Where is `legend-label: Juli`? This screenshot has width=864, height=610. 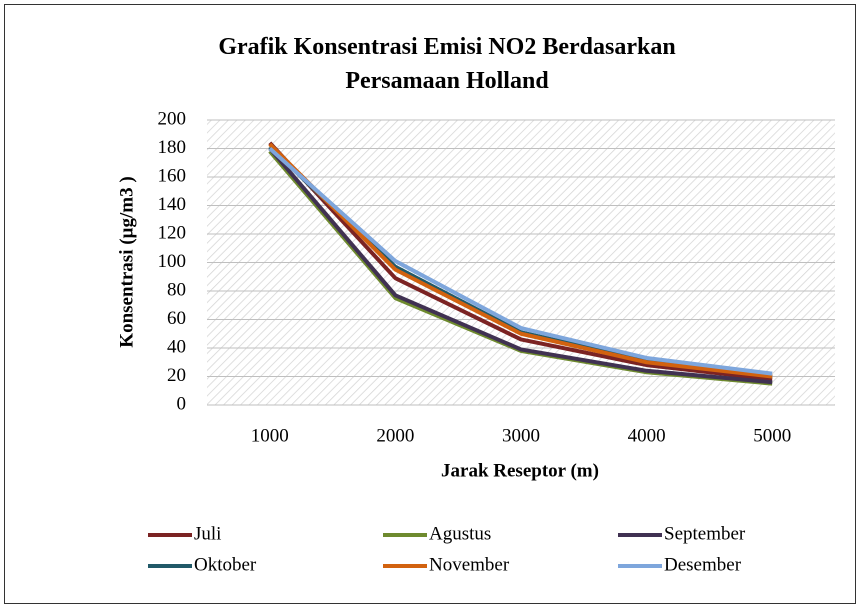
legend-label: Juli is located at coordinates (207, 533).